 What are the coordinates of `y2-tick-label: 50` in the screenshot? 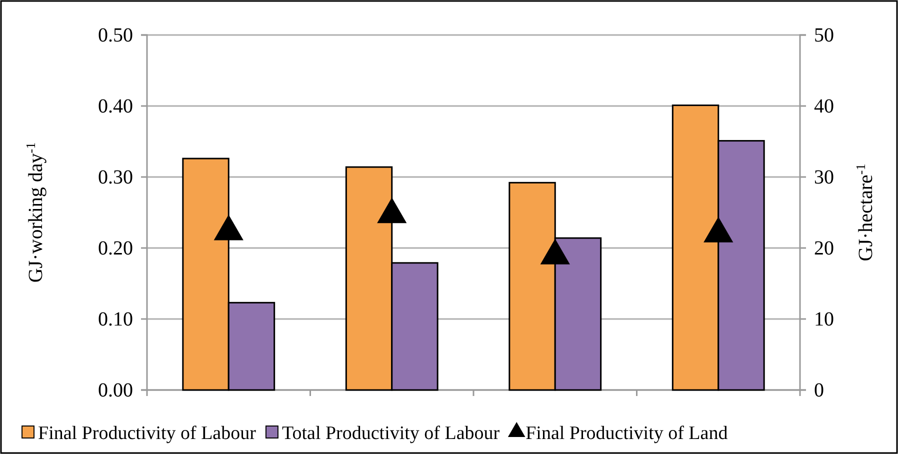 It's located at (824, 35).